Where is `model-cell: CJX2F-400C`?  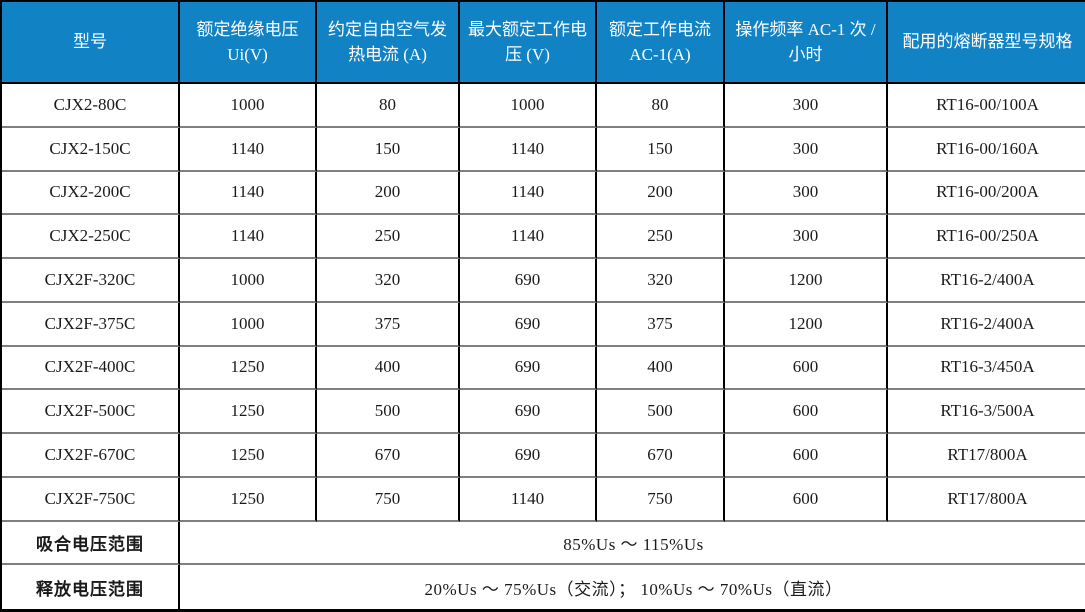 model-cell: CJX2F-400C is located at coordinates (91, 368).